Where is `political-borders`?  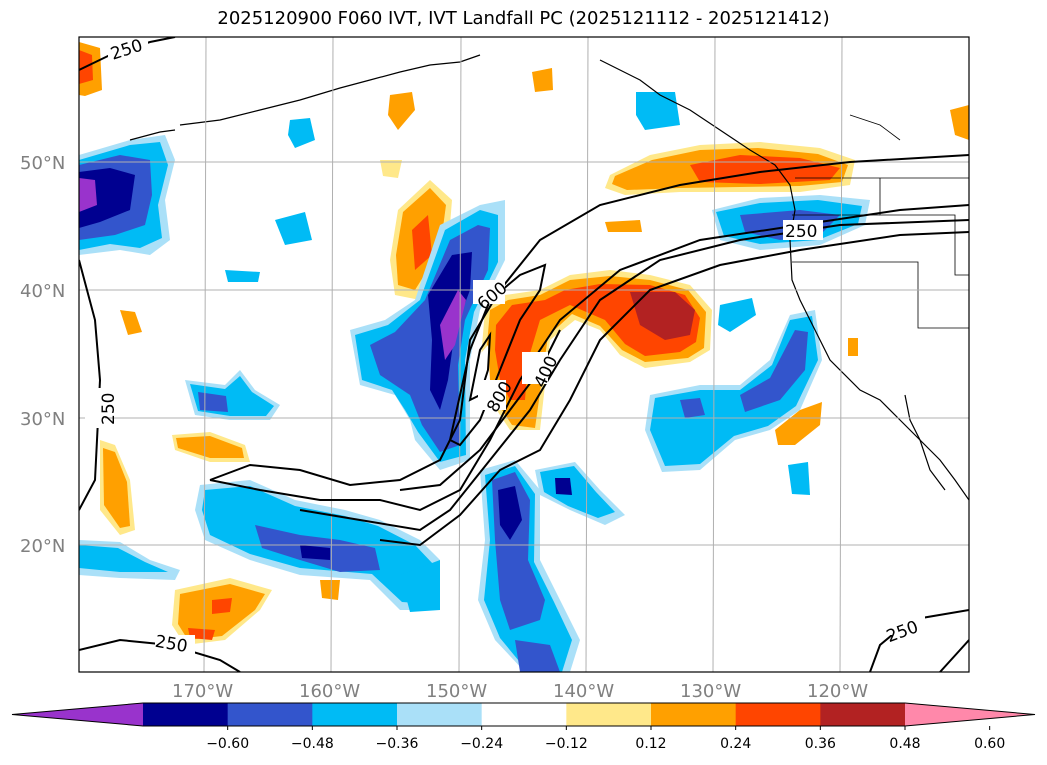
political-borders is located at coordinates (880, 221).